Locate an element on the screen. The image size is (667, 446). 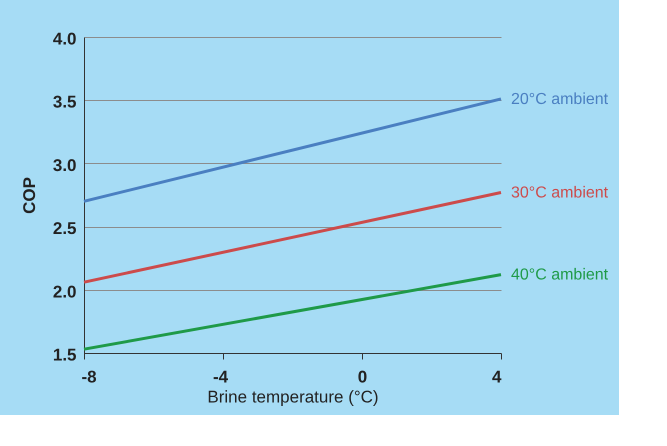
y-tick-label: 3.0 is located at coordinates (64, 165).